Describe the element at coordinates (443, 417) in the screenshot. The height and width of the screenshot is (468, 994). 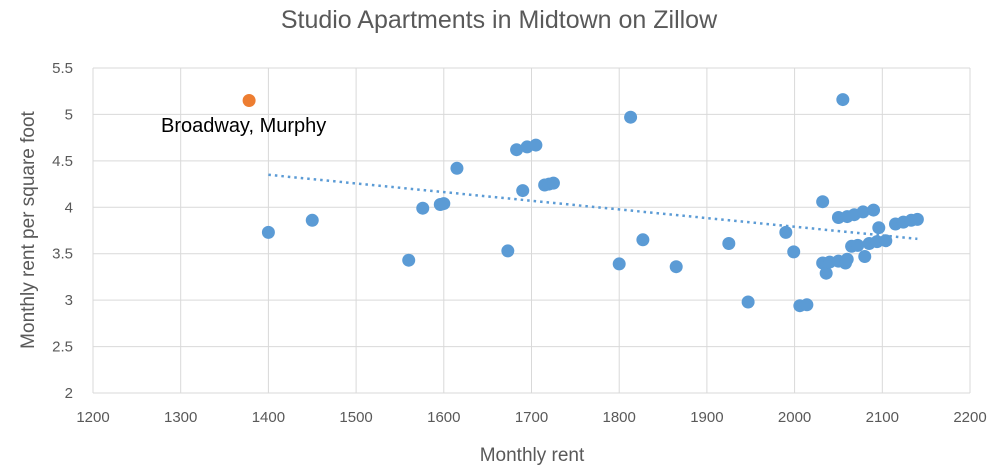
I see `x-tick-label: 1600` at that location.